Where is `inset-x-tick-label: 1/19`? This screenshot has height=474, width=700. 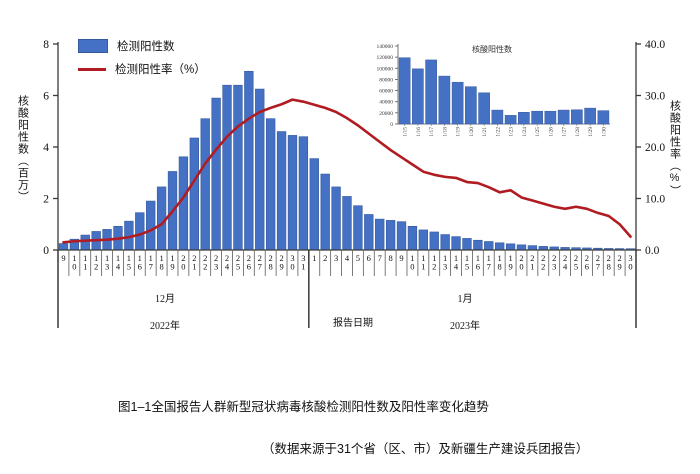 inset-x-tick-label: 1/19 is located at coordinates (459, 132).